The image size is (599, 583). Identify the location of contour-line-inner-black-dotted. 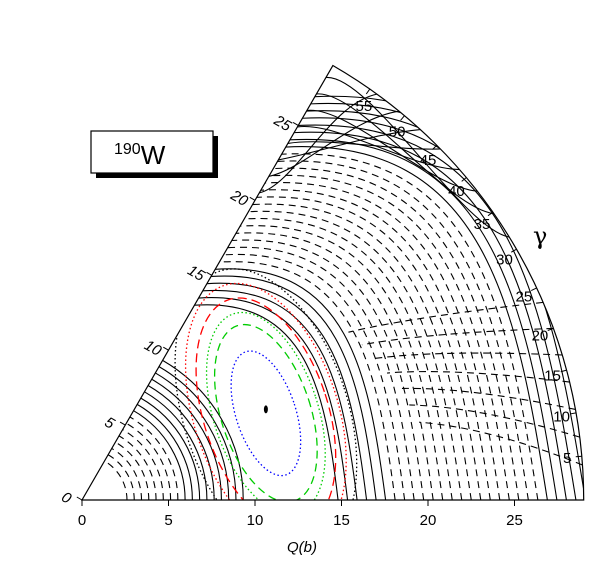
(266, 384).